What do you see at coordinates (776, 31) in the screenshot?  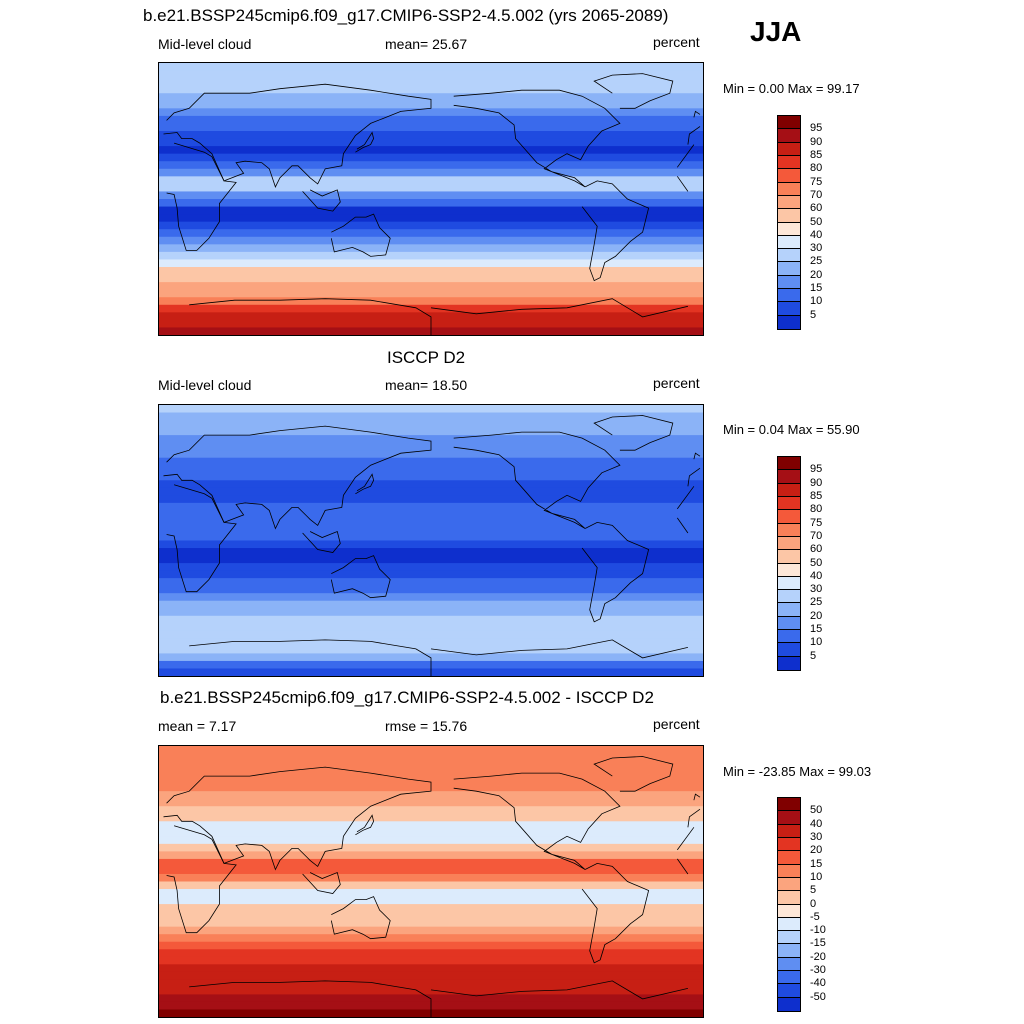 I see `season-label: JJA` at bounding box center [776, 31].